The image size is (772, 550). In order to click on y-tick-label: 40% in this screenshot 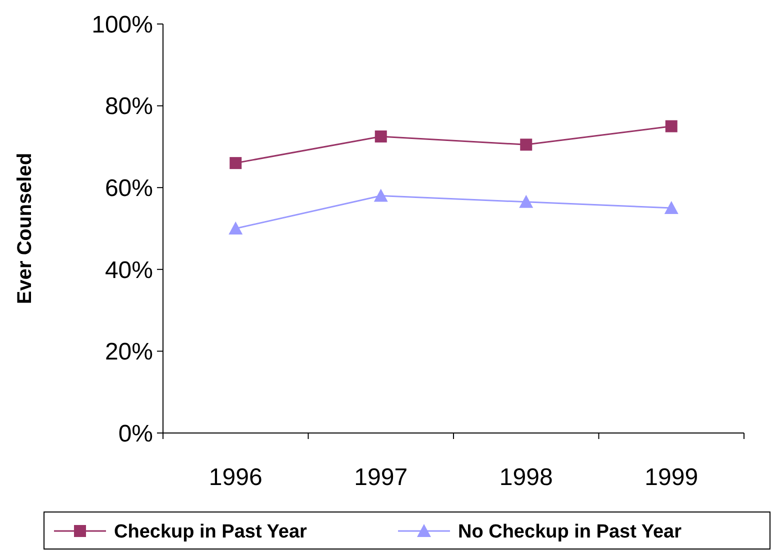, I will do `click(128, 270)`.